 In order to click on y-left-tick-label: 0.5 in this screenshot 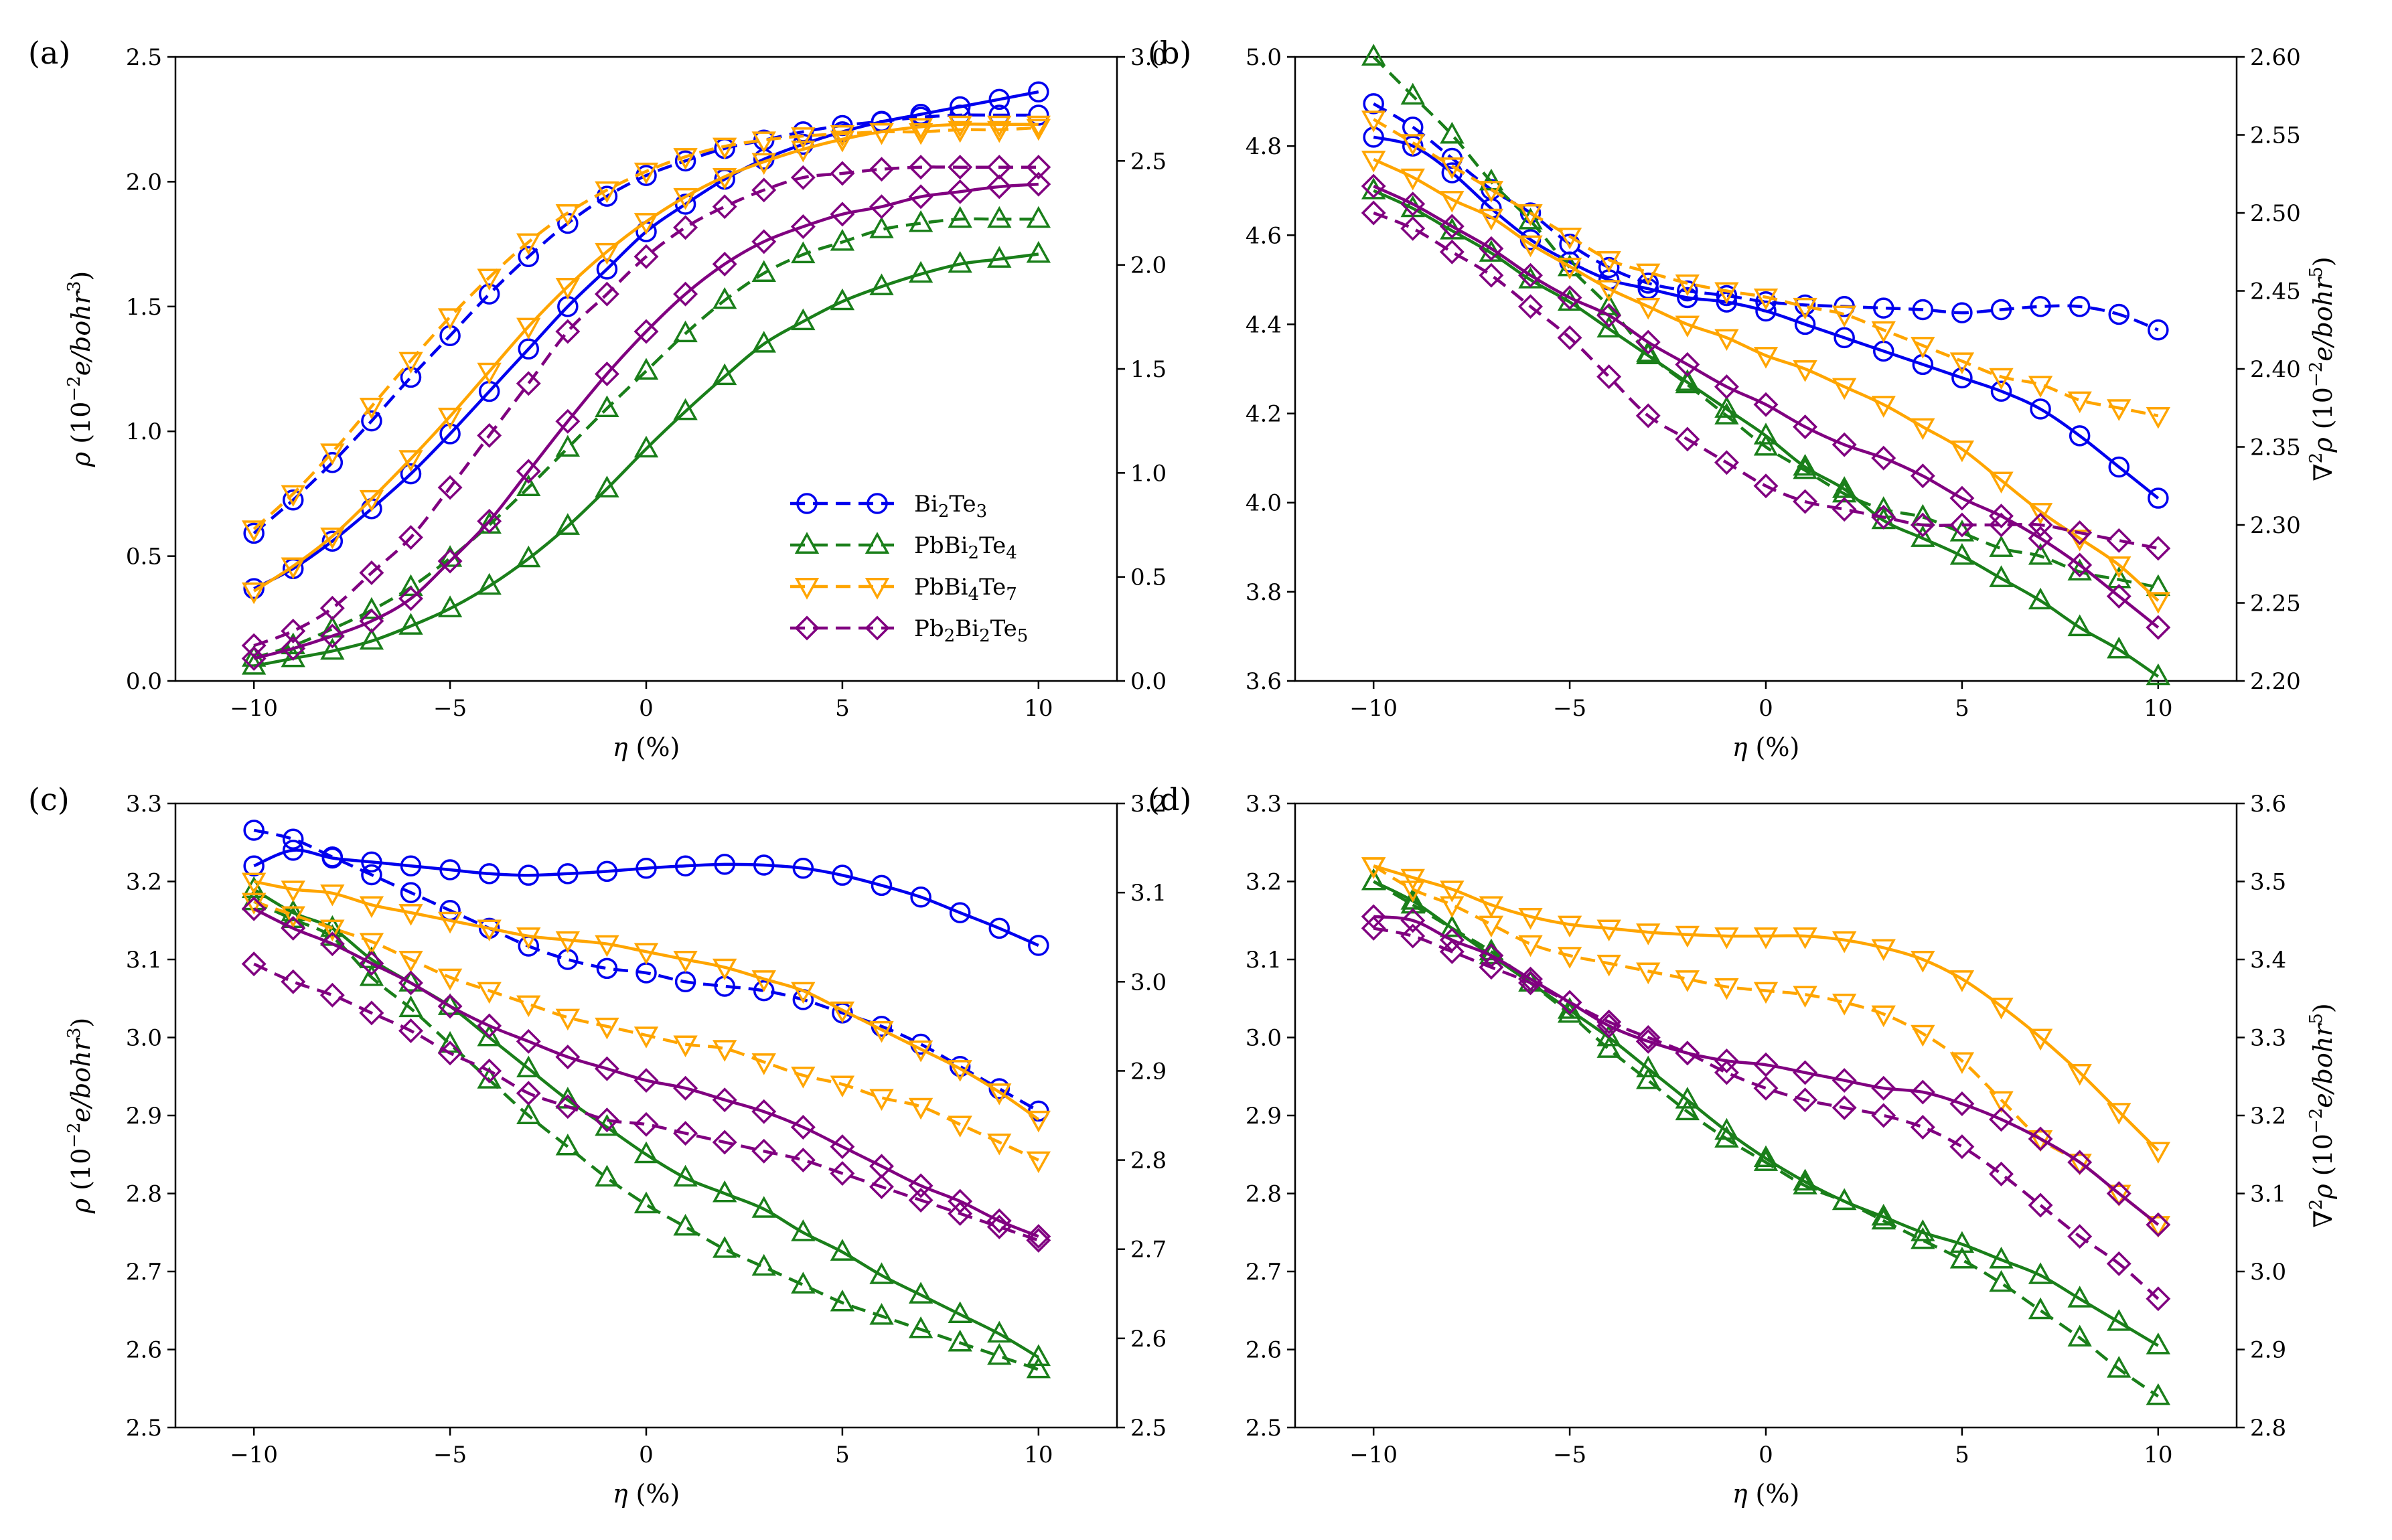, I will do `click(144, 557)`.